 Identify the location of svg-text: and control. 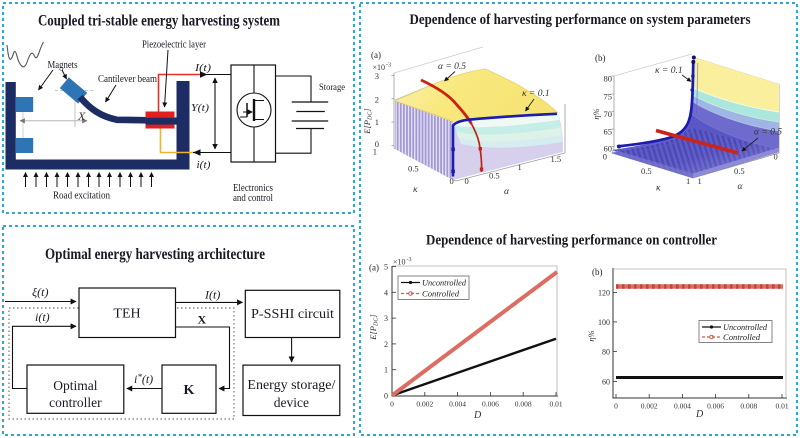
(253, 198).